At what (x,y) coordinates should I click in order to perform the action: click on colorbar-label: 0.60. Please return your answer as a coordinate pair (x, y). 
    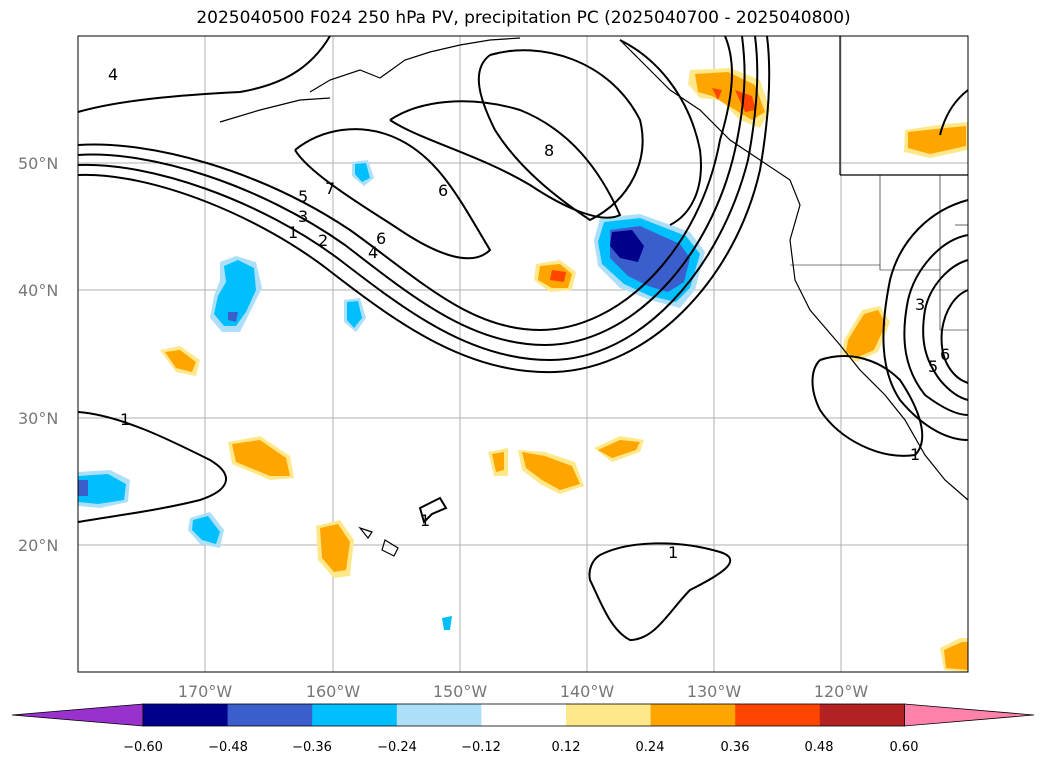
    Looking at the image, I should click on (904, 747).